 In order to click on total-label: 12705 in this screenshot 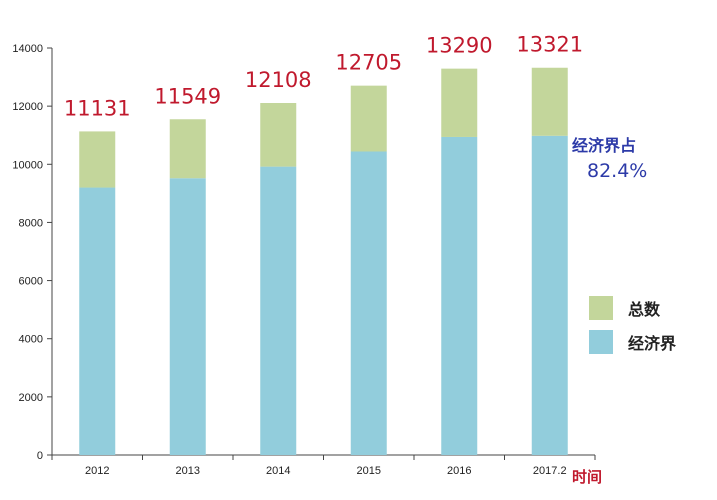, I will do `click(368, 63)`.